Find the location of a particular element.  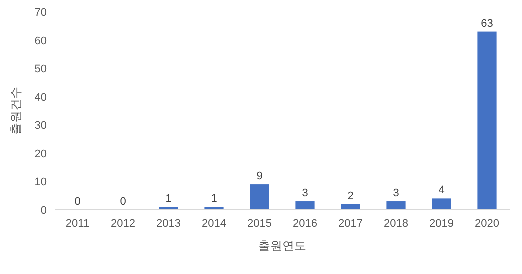

y-tick-label: 10 is located at coordinates (40, 182).